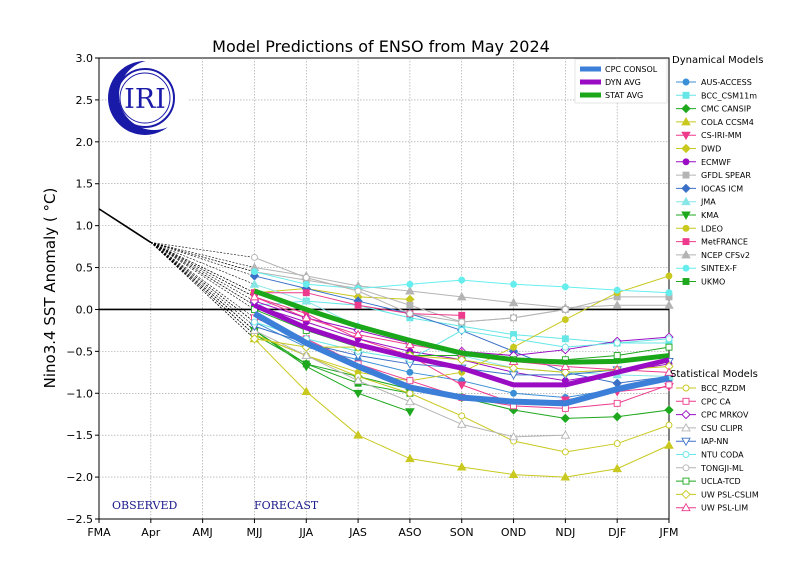  What do you see at coordinates (716, 95) in the screenshot?
I see `legend-entry: BCC_CSM11m` at bounding box center [716, 95].